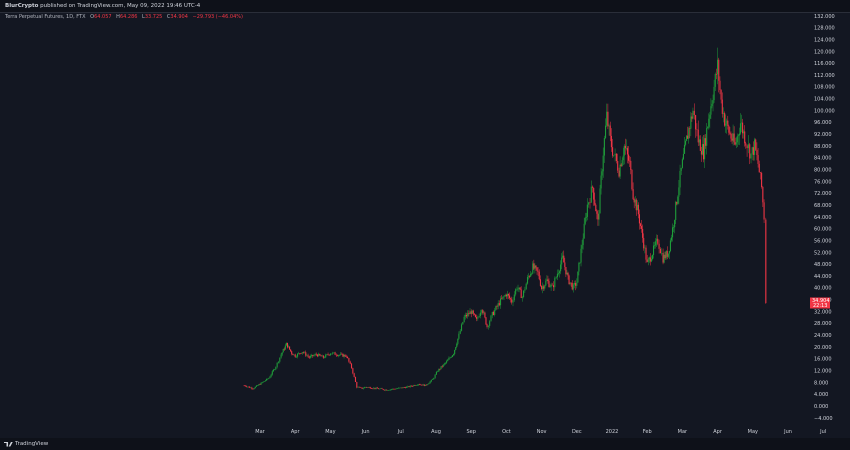  Describe the element at coordinates (820, 303) in the screenshot. I see `last-price-badge` at that location.